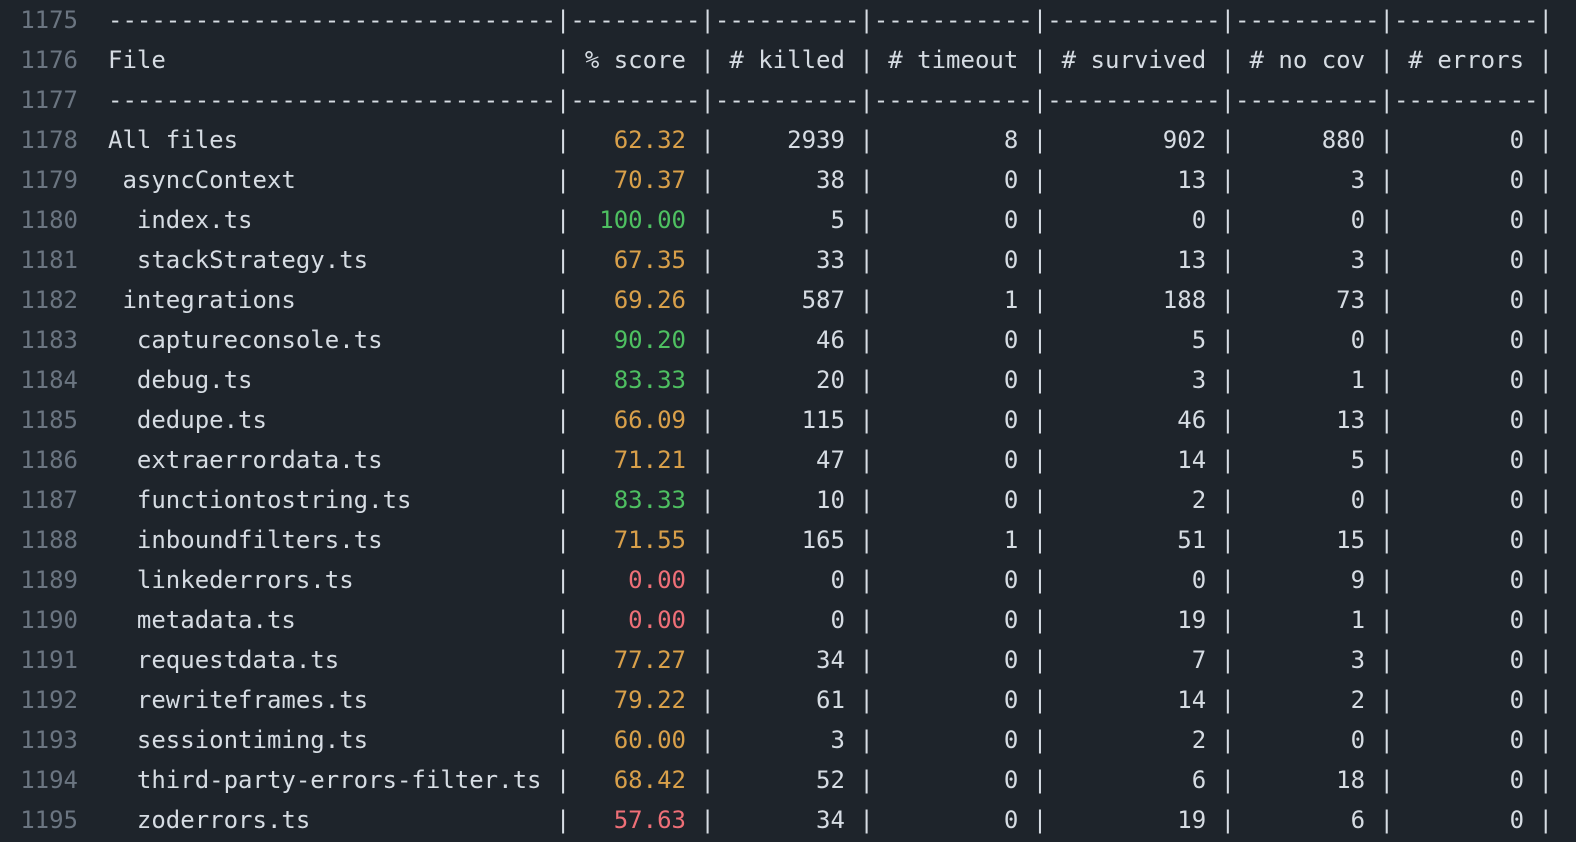  I want to click on file-name-cell: asyncContext |, so click(339, 180).